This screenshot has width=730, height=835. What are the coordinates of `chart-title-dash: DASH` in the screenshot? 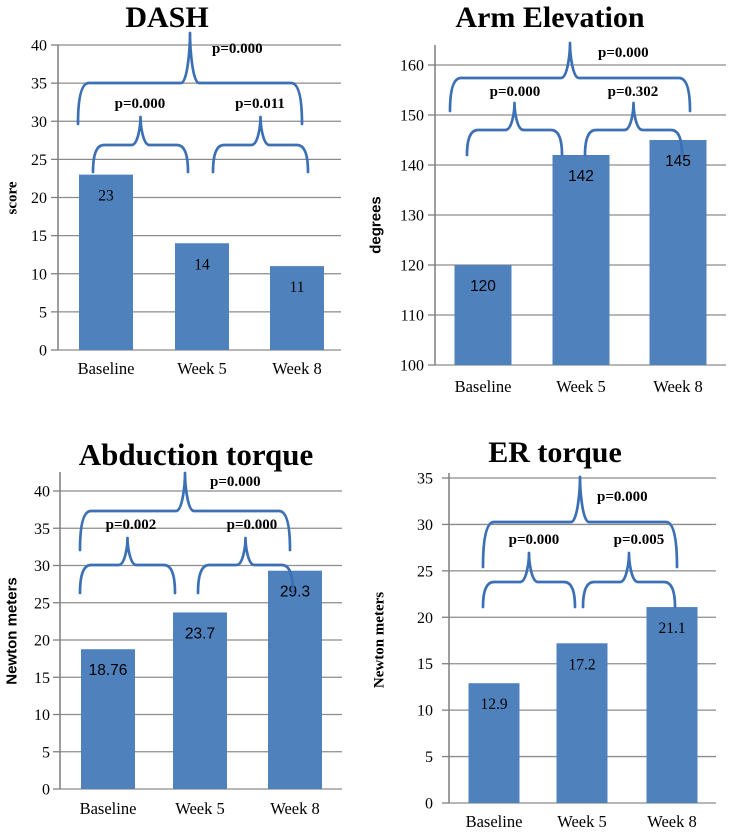 It's located at (167, 17).